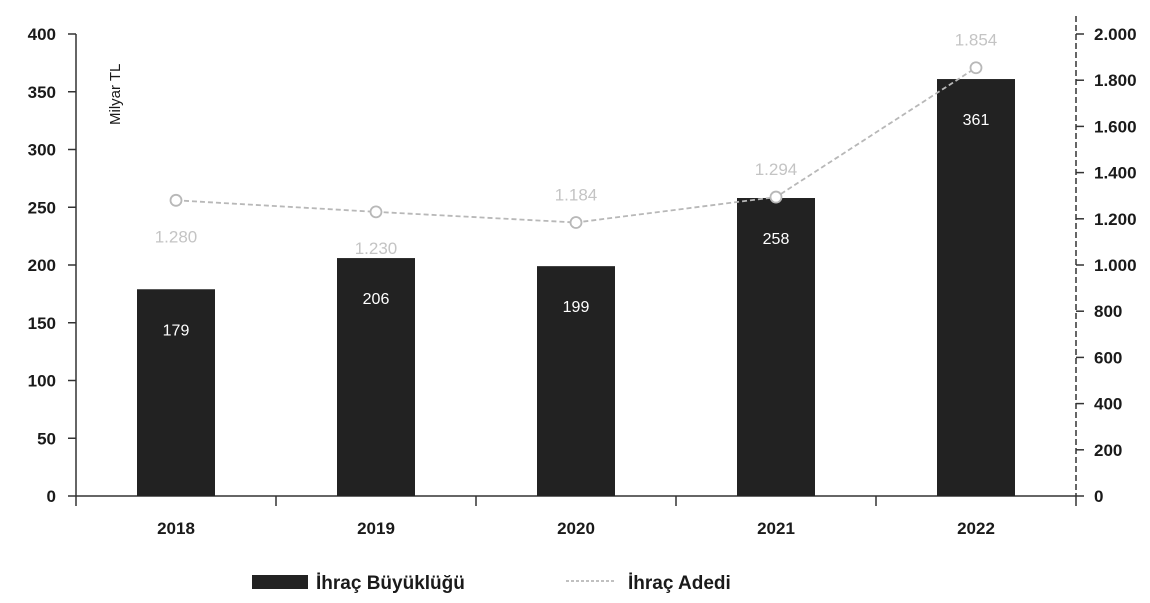 The height and width of the screenshot is (603, 1150). What do you see at coordinates (1115, 126) in the screenshot?
I see `right-tick-label: 1.600` at bounding box center [1115, 126].